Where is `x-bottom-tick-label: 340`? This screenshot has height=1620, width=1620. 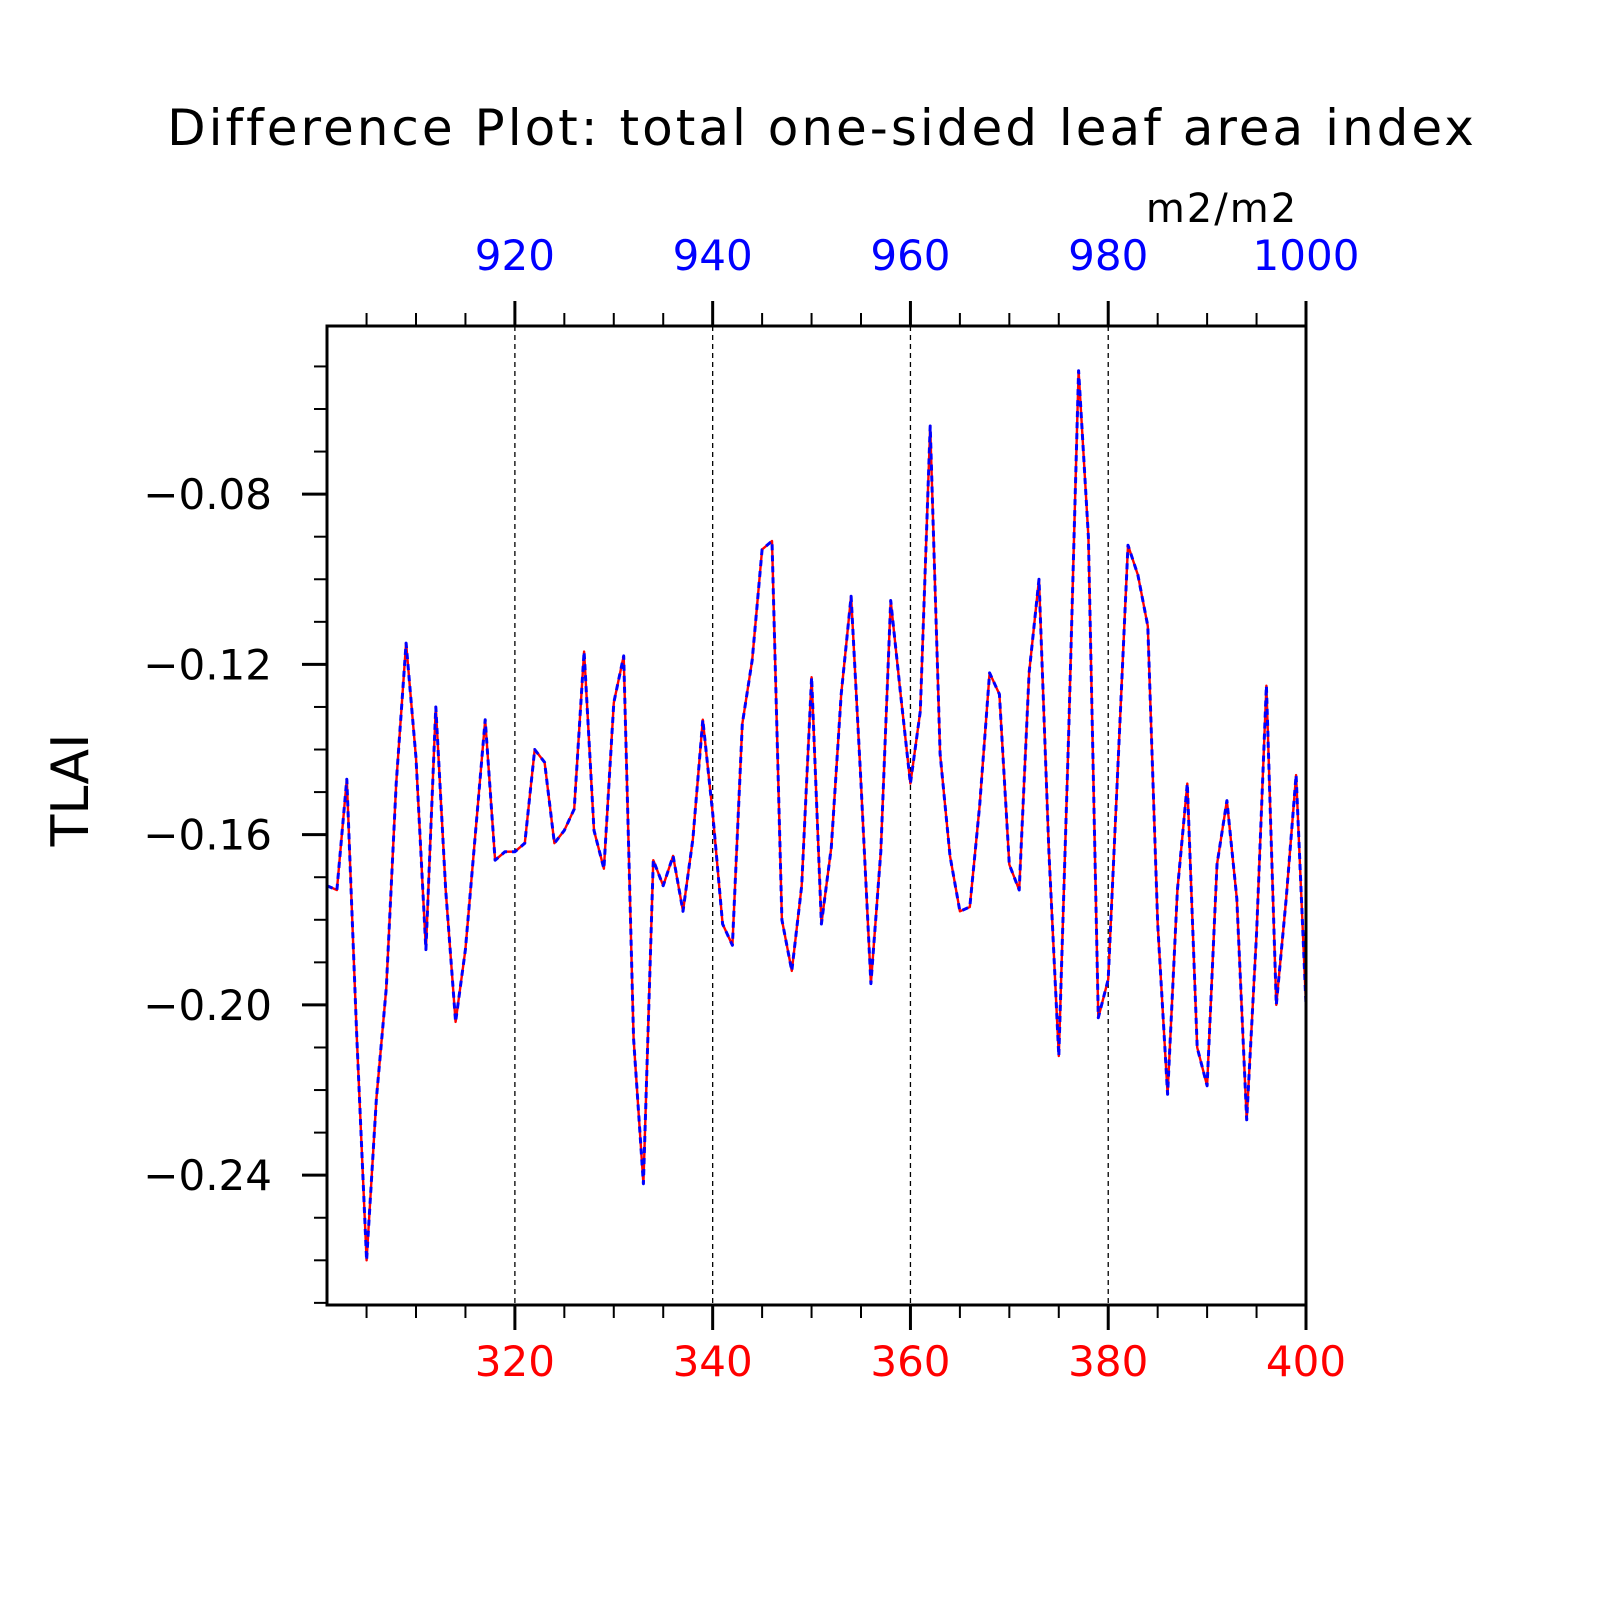 x-bottom-tick-label: 340 is located at coordinates (713, 1361).